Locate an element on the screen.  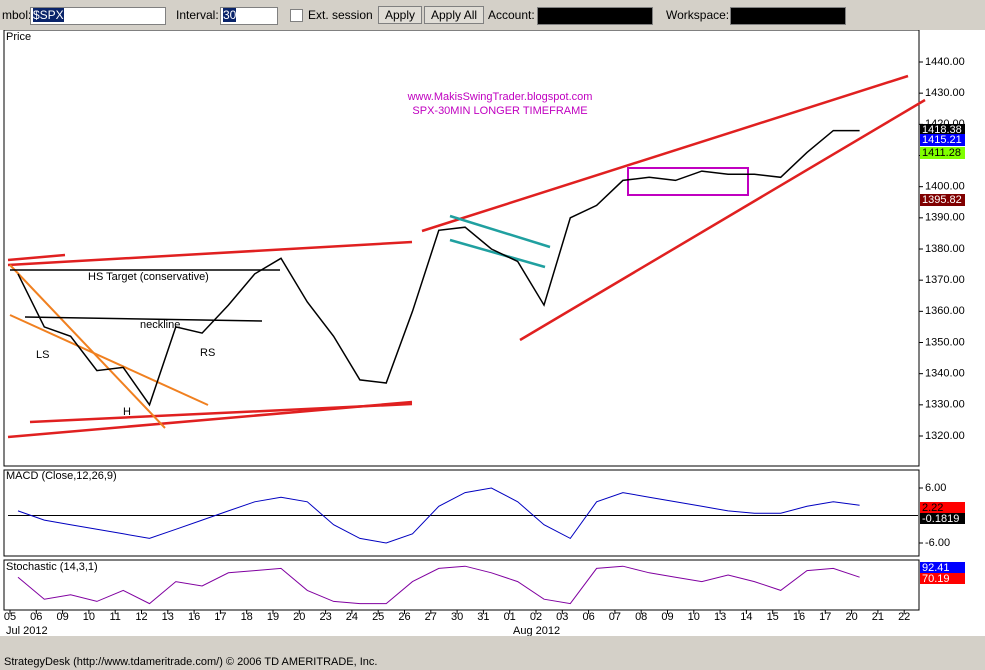
y-tick-label: 1440.00 is located at coordinates (945, 62).